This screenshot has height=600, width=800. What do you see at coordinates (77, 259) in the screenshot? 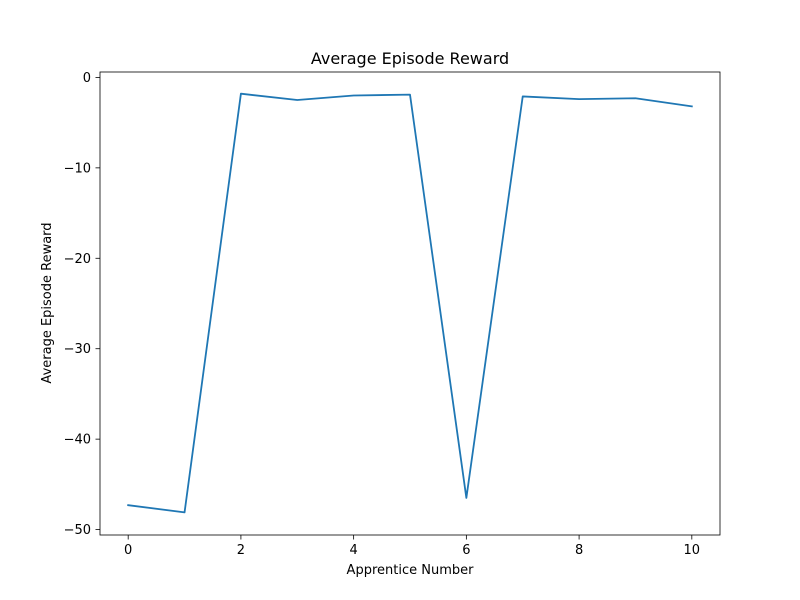
I see `y-tick-label: −20` at bounding box center [77, 259].